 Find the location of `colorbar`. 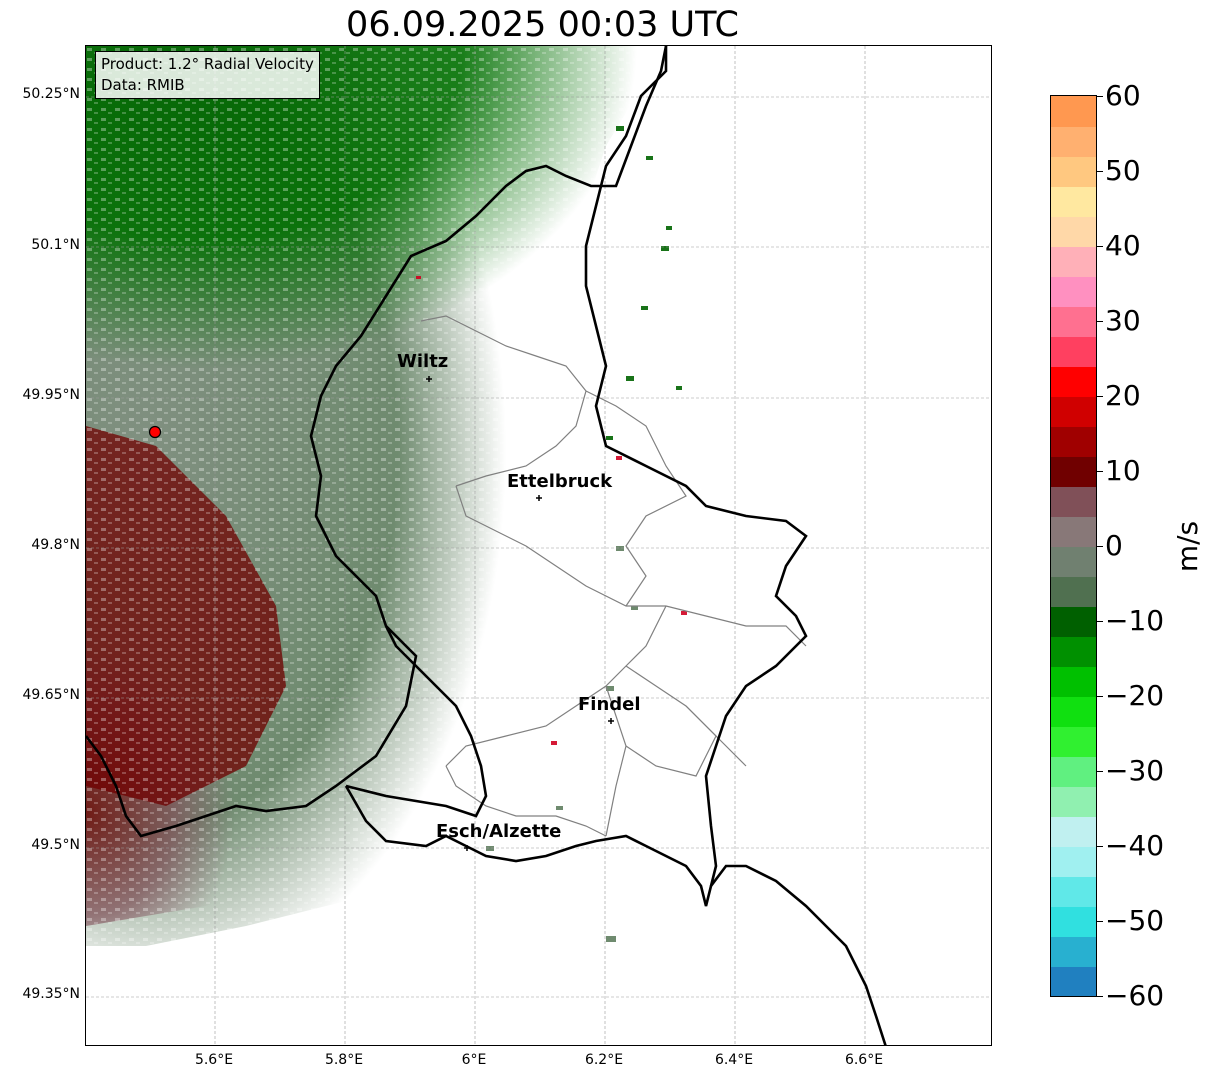

colorbar is located at coordinates (1073, 546).